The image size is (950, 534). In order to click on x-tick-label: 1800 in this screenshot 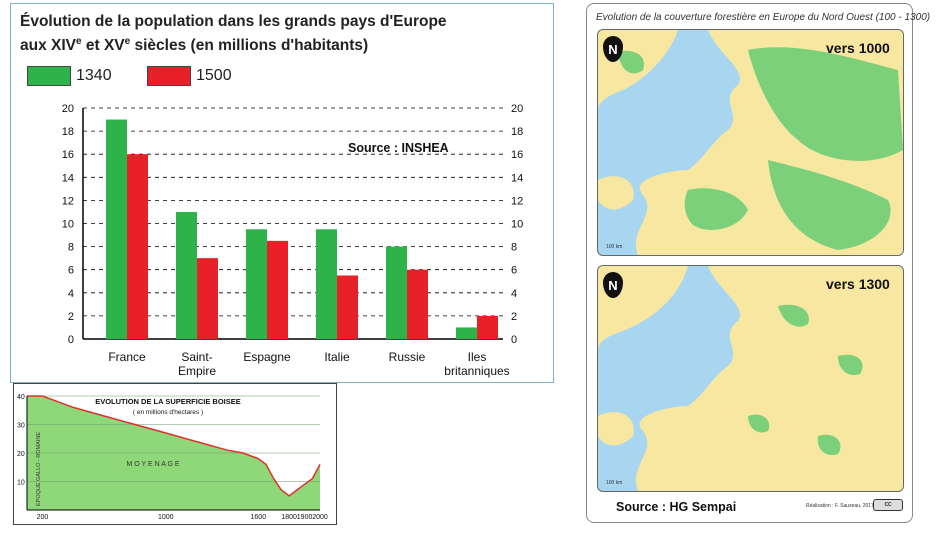, I will do `click(289, 517)`.